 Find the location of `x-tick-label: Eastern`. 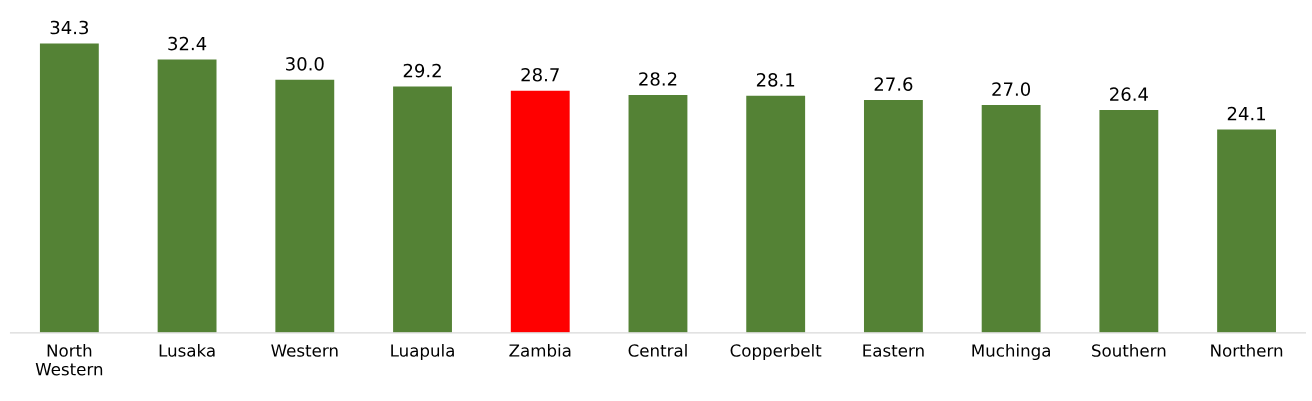

x-tick-label: Eastern is located at coordinates (893, 350).